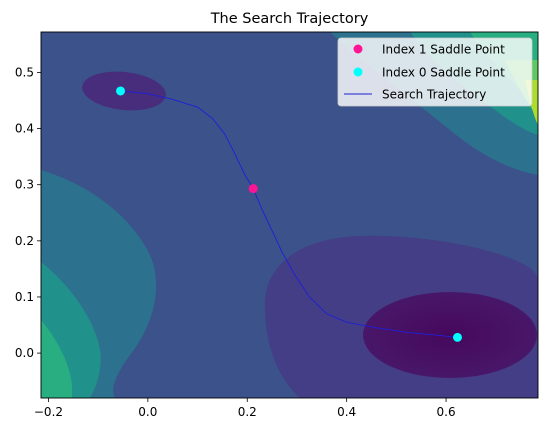  I want to click on legend-label-index-1: Index 1 Saddle Point, so click(443, 50).